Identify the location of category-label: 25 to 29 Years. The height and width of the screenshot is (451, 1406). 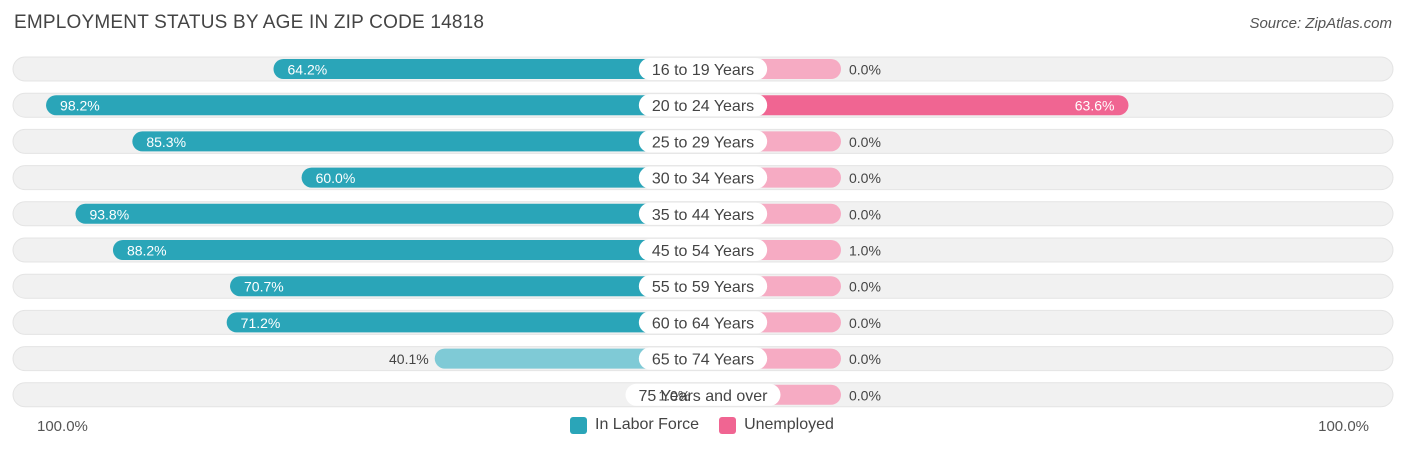
(703, 142).